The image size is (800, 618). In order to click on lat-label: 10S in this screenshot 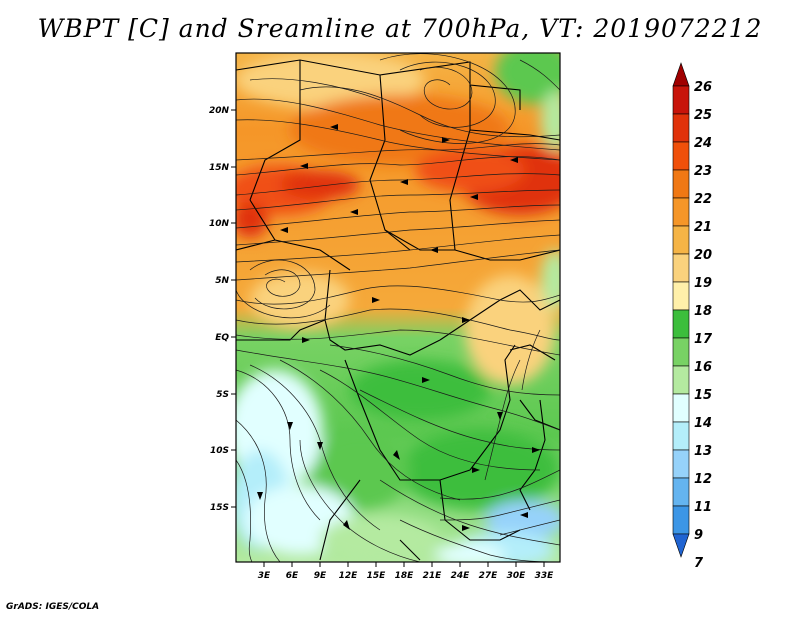, I will do `click(219, 451)`.